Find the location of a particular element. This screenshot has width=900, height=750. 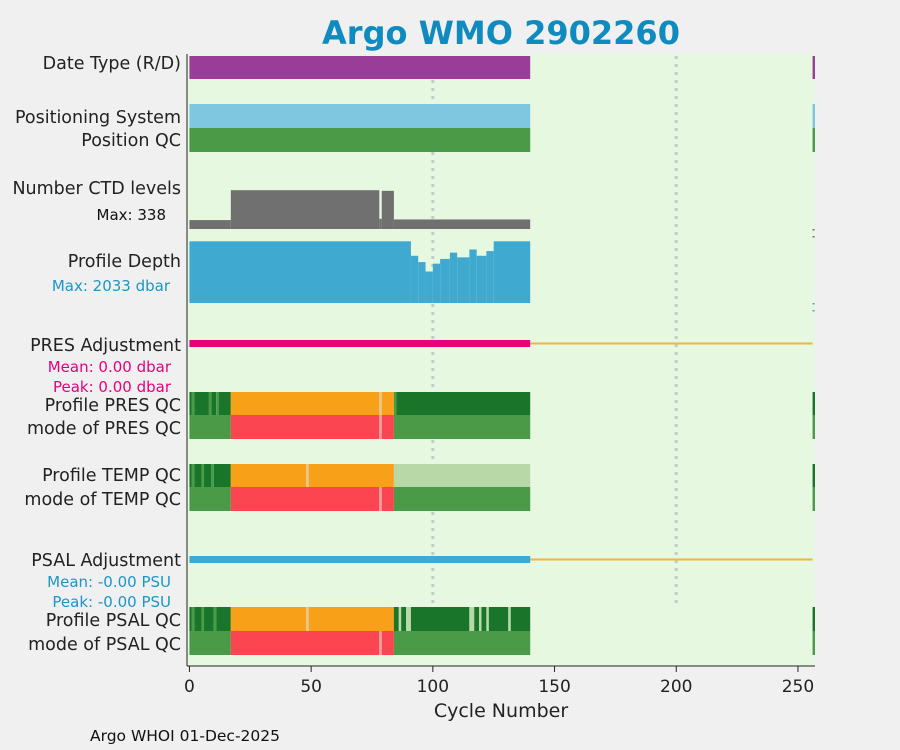

x-tick-label: 250 is located at coordinates (798, 687).